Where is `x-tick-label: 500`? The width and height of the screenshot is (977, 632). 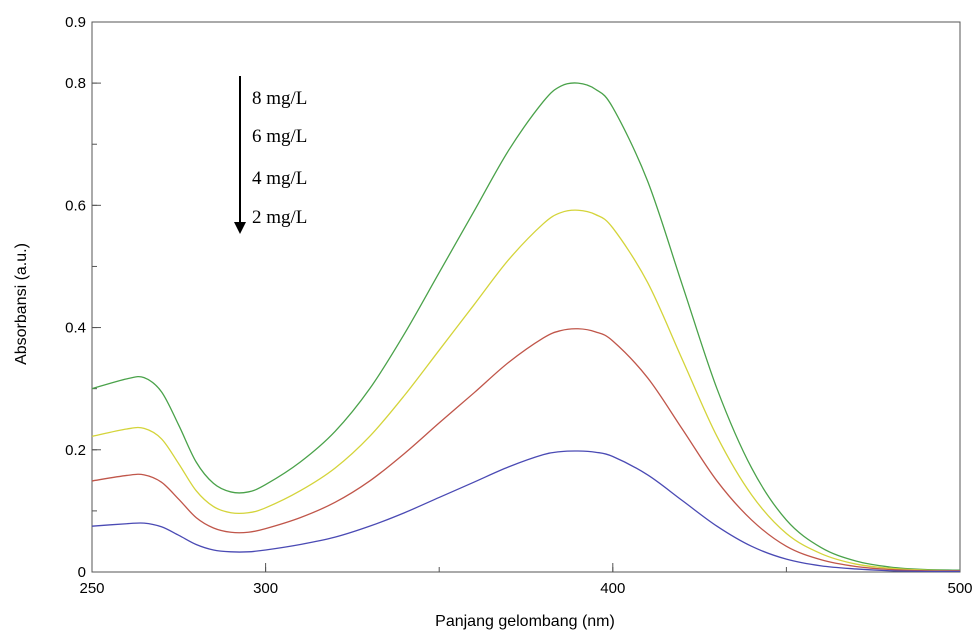
x-tick-label: 500 is located at coordinates (959, 588).